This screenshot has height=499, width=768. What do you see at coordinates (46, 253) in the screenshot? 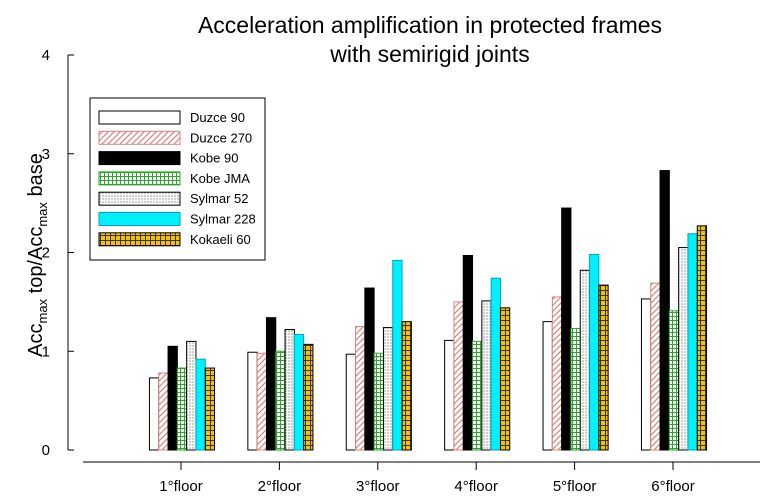
I see `y-tick-label: 2` at bounding box center [46, 253].